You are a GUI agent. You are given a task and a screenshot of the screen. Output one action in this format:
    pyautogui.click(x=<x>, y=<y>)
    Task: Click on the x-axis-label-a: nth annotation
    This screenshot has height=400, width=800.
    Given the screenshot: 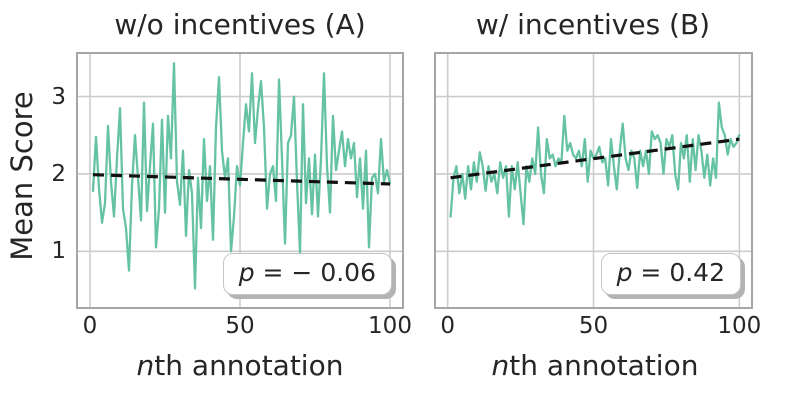 What is the action you would take?
    pyautogui.click(x=240, y=365)
    